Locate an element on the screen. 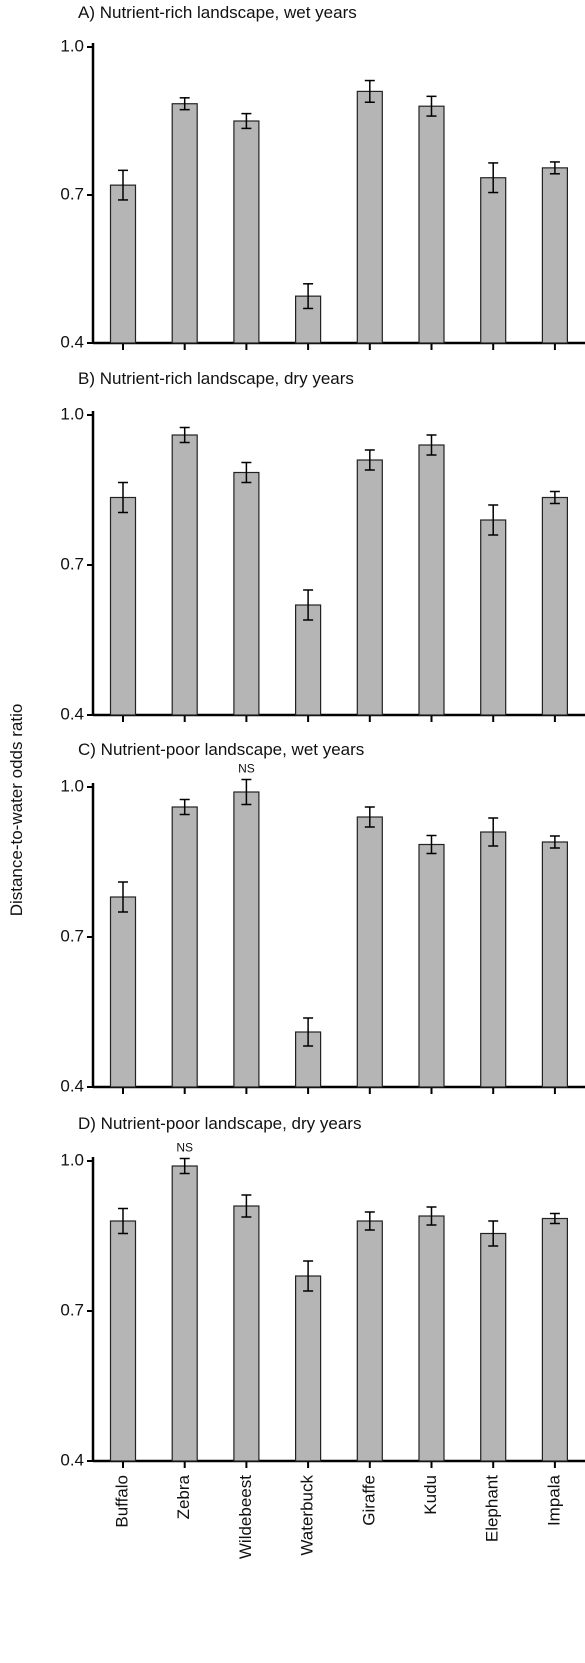  panel-title: A) Nutrient-rich landscape, wet years is located at coordinates (217, 12).